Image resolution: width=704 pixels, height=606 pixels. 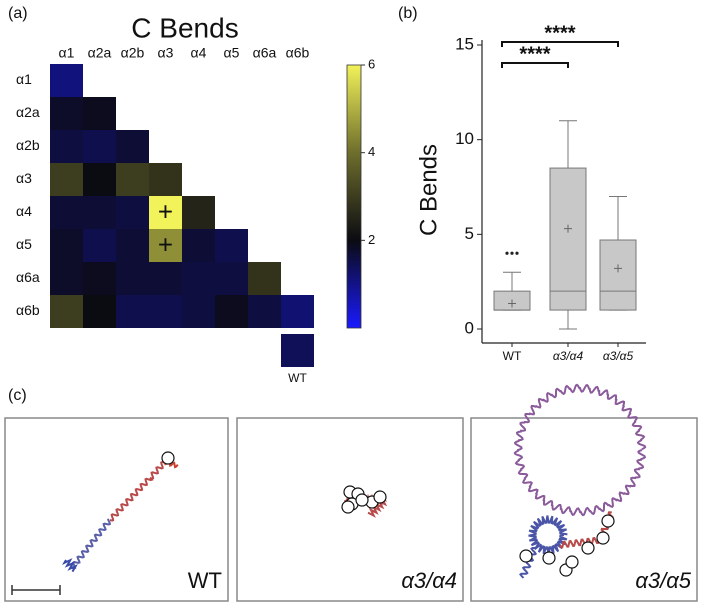 What do you see at coordinates (36, 590) in the screenshot?
I see `scale-bar` at bounding box center [36, 590].